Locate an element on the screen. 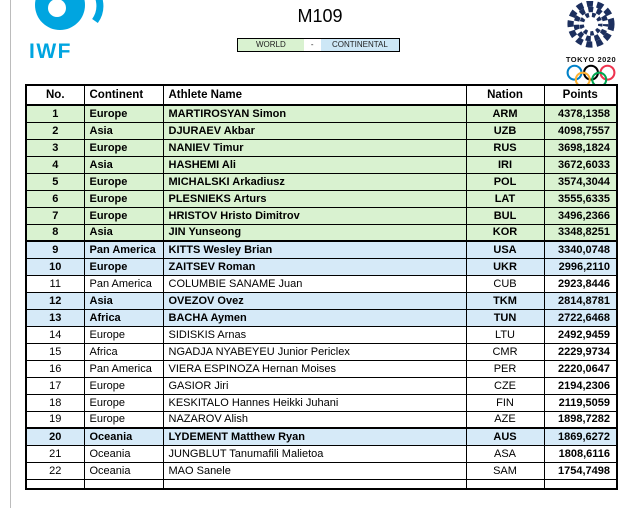 The height and width of the screenshot is (508, 640). table-row: 22 Oceania MAO Sanele SAM 1754,7498 is located at coordinates (321, 470).